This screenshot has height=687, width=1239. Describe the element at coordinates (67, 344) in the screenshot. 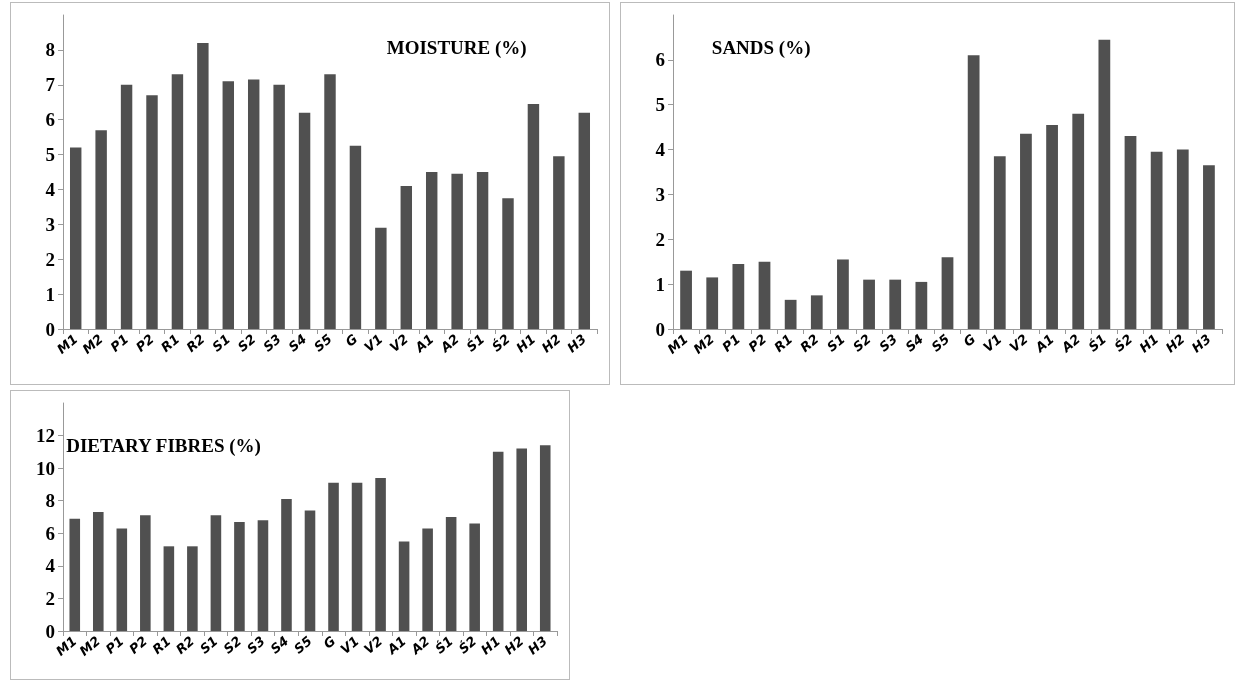

I see `x-tick-label: M1` at that location.